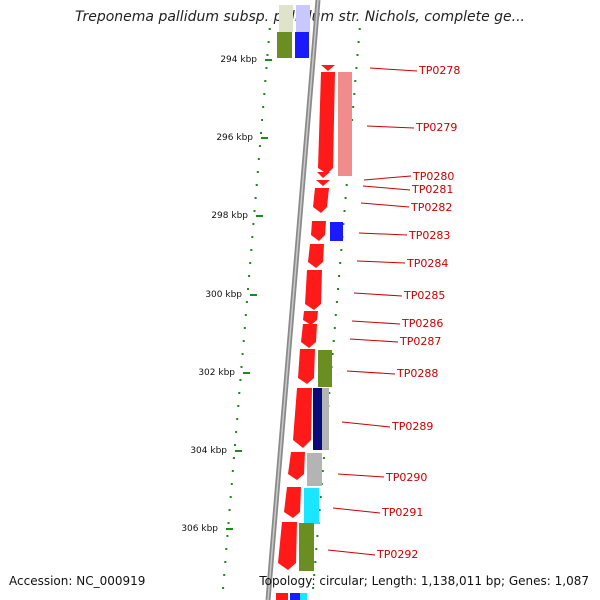 The height and width of the screenshot is (600, 600). Describe the element at coordinates (427, 263) in the screenshot. I see `gene-label: TP0284` at that location.